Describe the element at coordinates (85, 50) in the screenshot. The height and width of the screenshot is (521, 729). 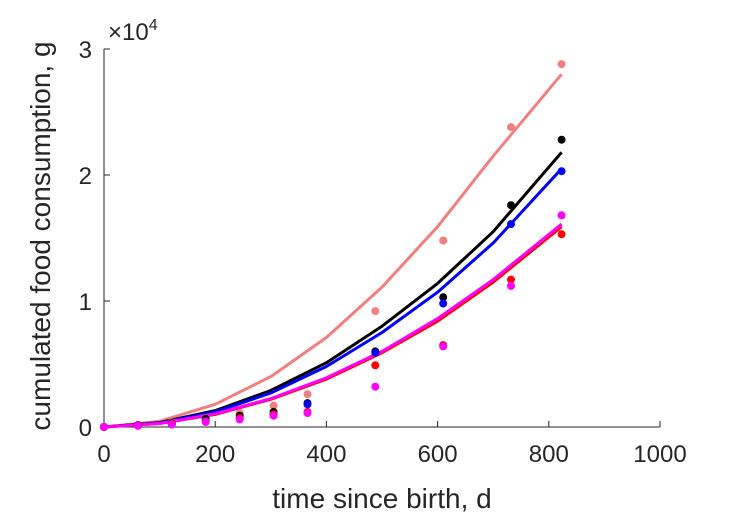
I see `y-tick-label: 3` at that location.